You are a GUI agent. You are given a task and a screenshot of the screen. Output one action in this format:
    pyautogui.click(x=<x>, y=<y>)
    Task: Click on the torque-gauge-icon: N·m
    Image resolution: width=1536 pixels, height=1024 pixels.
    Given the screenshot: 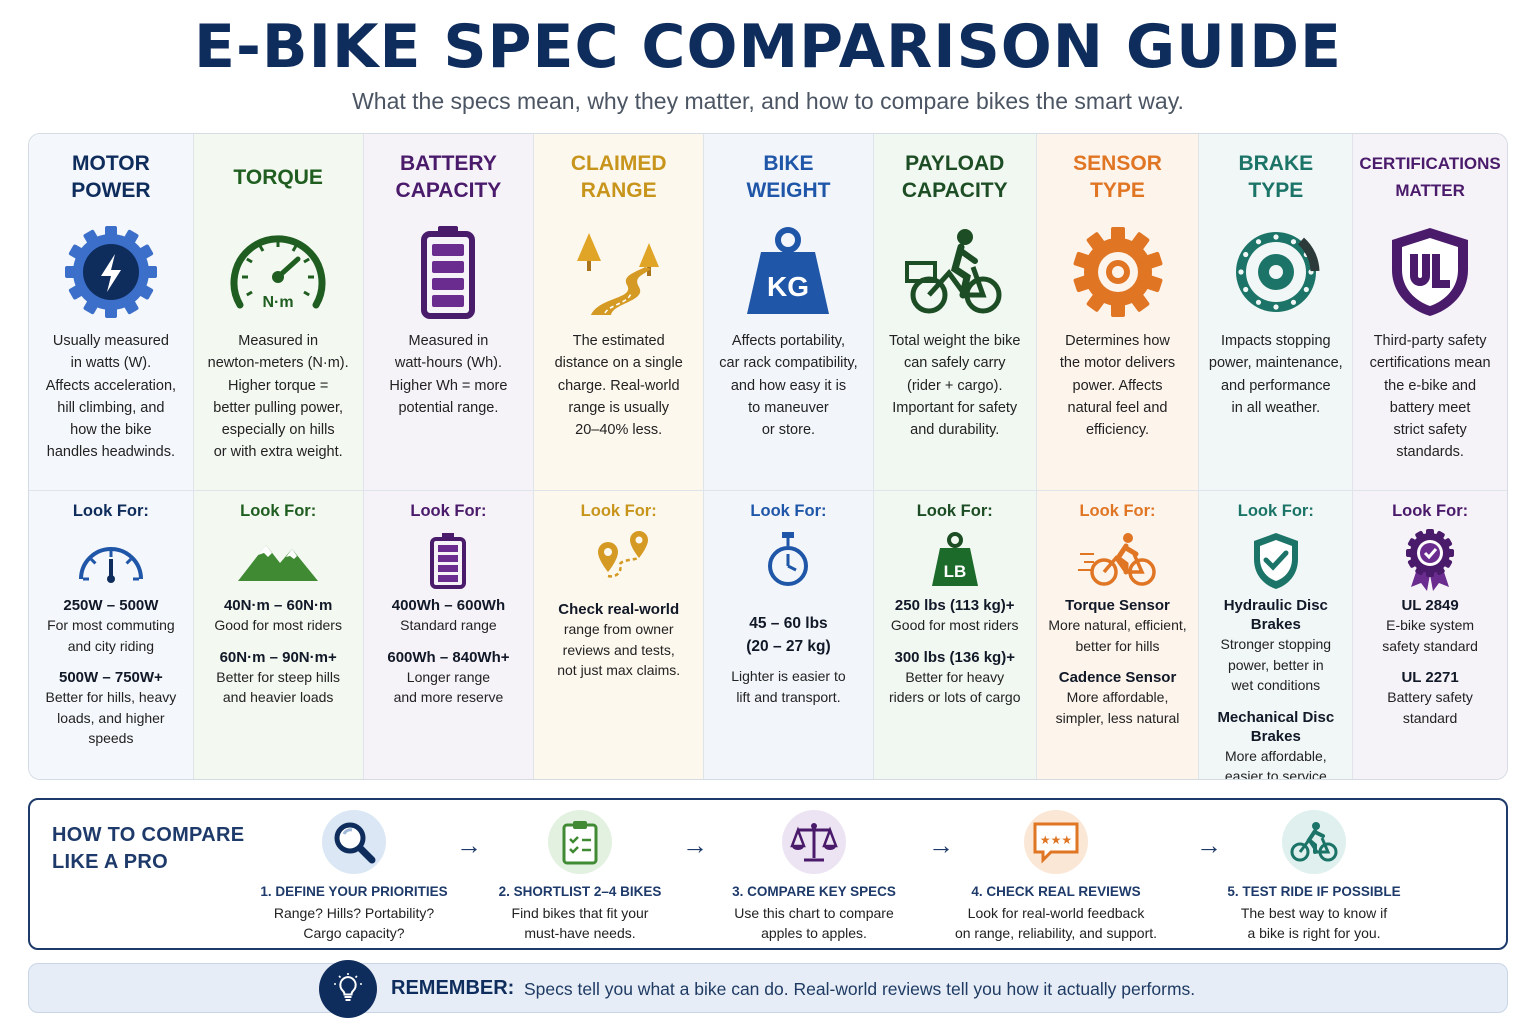 What is the action you would take?
    pyautogui.click(x=278, y=272)
    